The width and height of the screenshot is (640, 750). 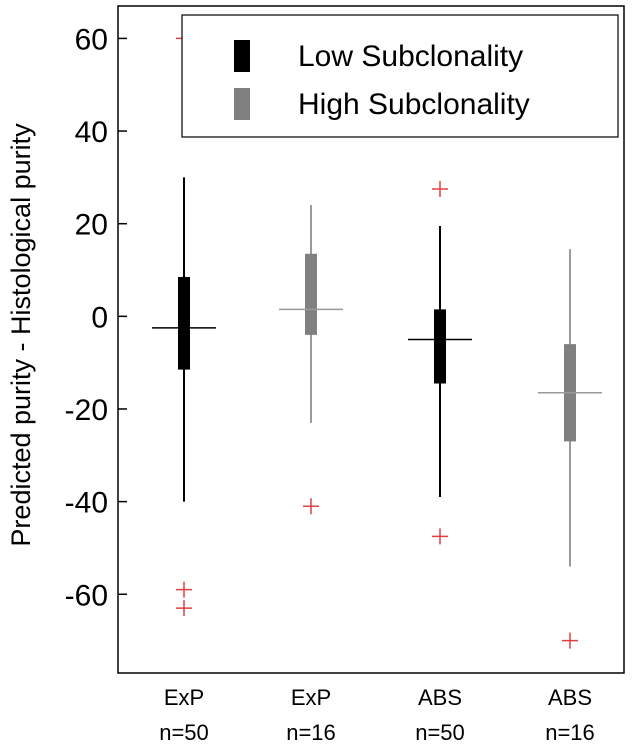 What do you see at coordinates (242, 104) in the screenshot?
I see `legend-swatch-high` at bounding box center [242, 104].